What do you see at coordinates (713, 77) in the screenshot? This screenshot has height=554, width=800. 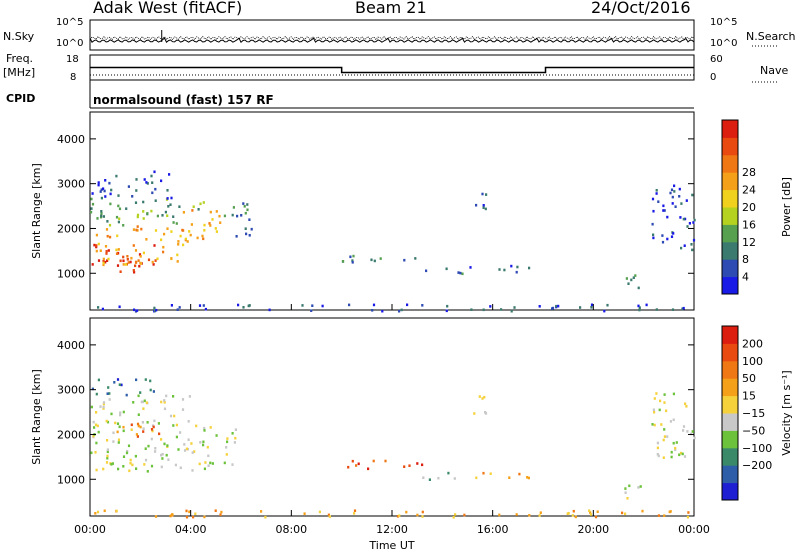 I see `nave-tick-bottom: 0` at bounding box center [713, 77].